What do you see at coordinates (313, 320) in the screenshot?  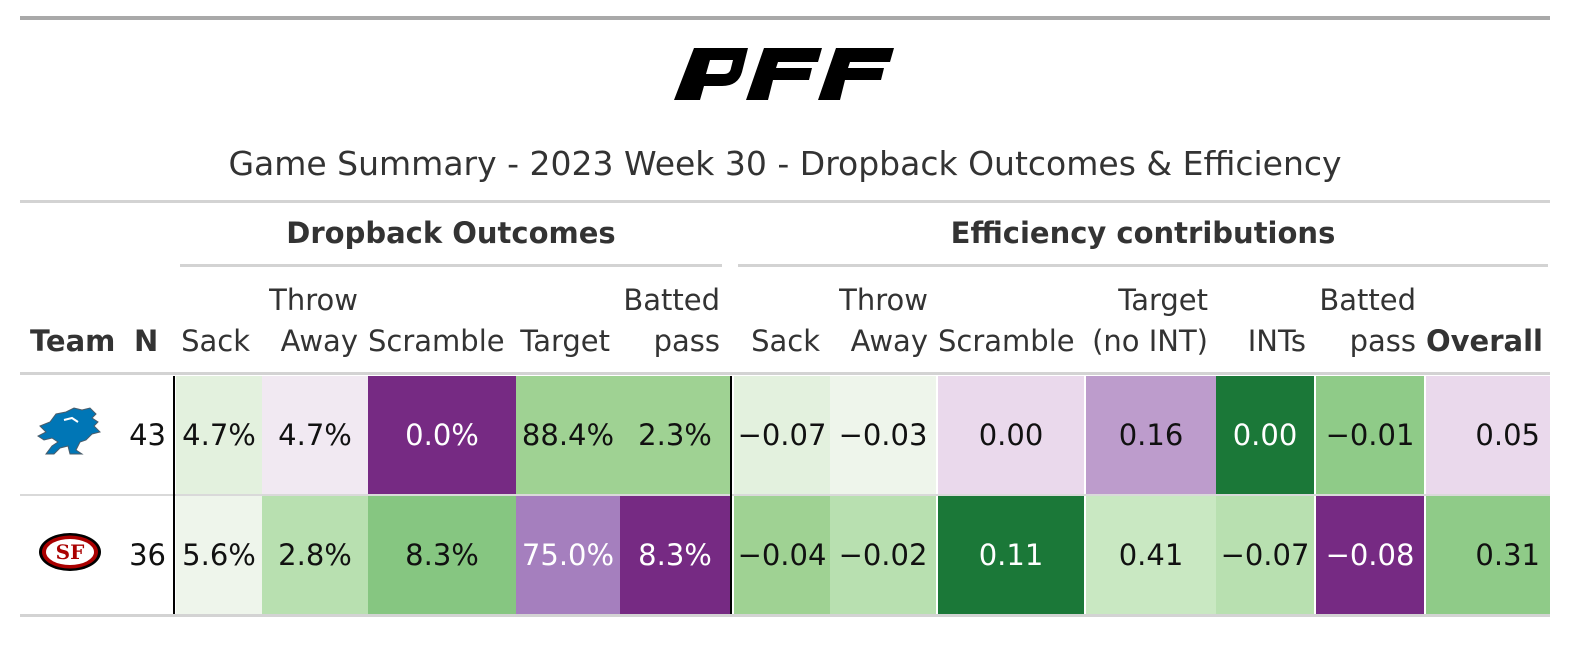 I see `column-header-outcome-throw-away: Throw Away` at bounding box center [313, 320].